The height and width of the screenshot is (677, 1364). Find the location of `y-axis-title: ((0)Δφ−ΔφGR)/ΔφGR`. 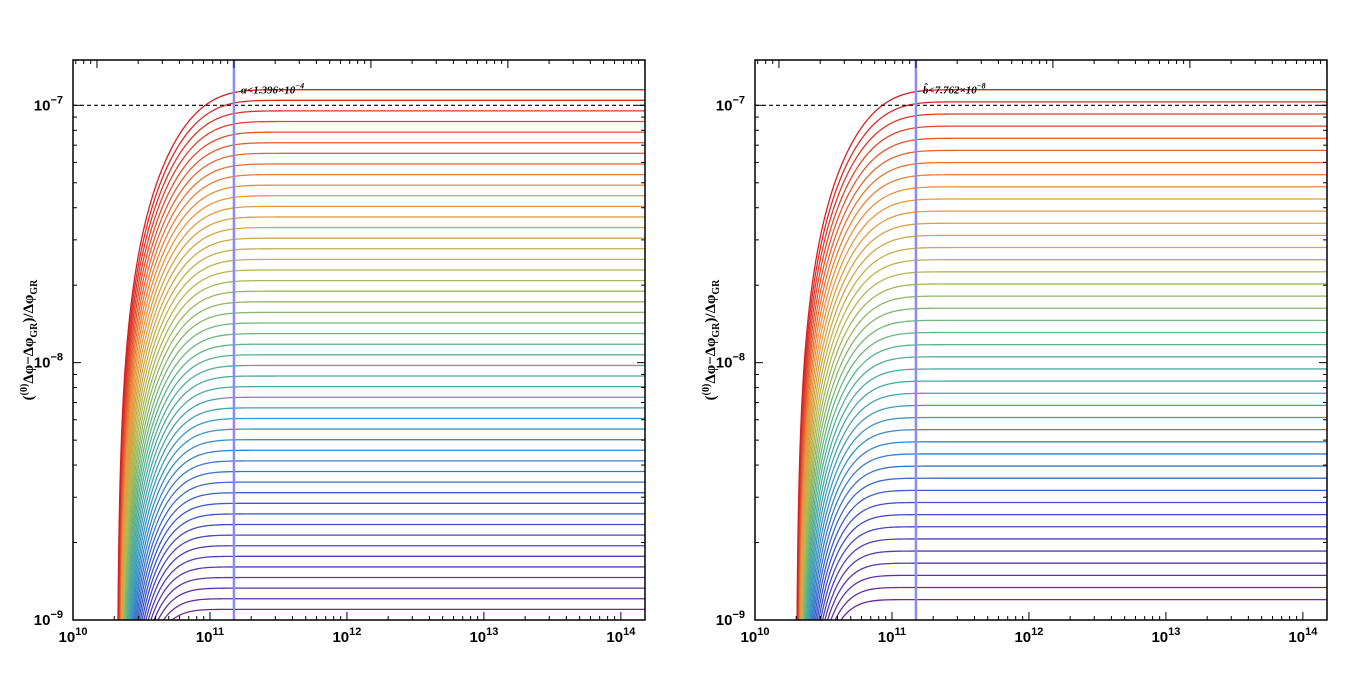

y-axis-title: ((0)Δφ−ΔφGR)/ΔφGR is located at coordinates (711, 339).